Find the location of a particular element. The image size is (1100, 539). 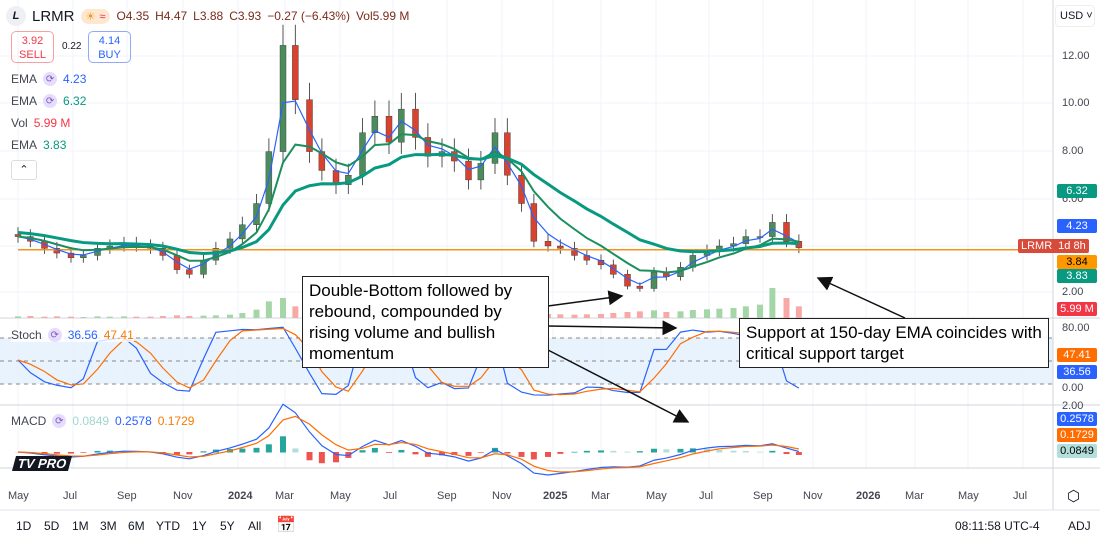

tag-symbol: LRMR is located at coordinates (1037, 246).